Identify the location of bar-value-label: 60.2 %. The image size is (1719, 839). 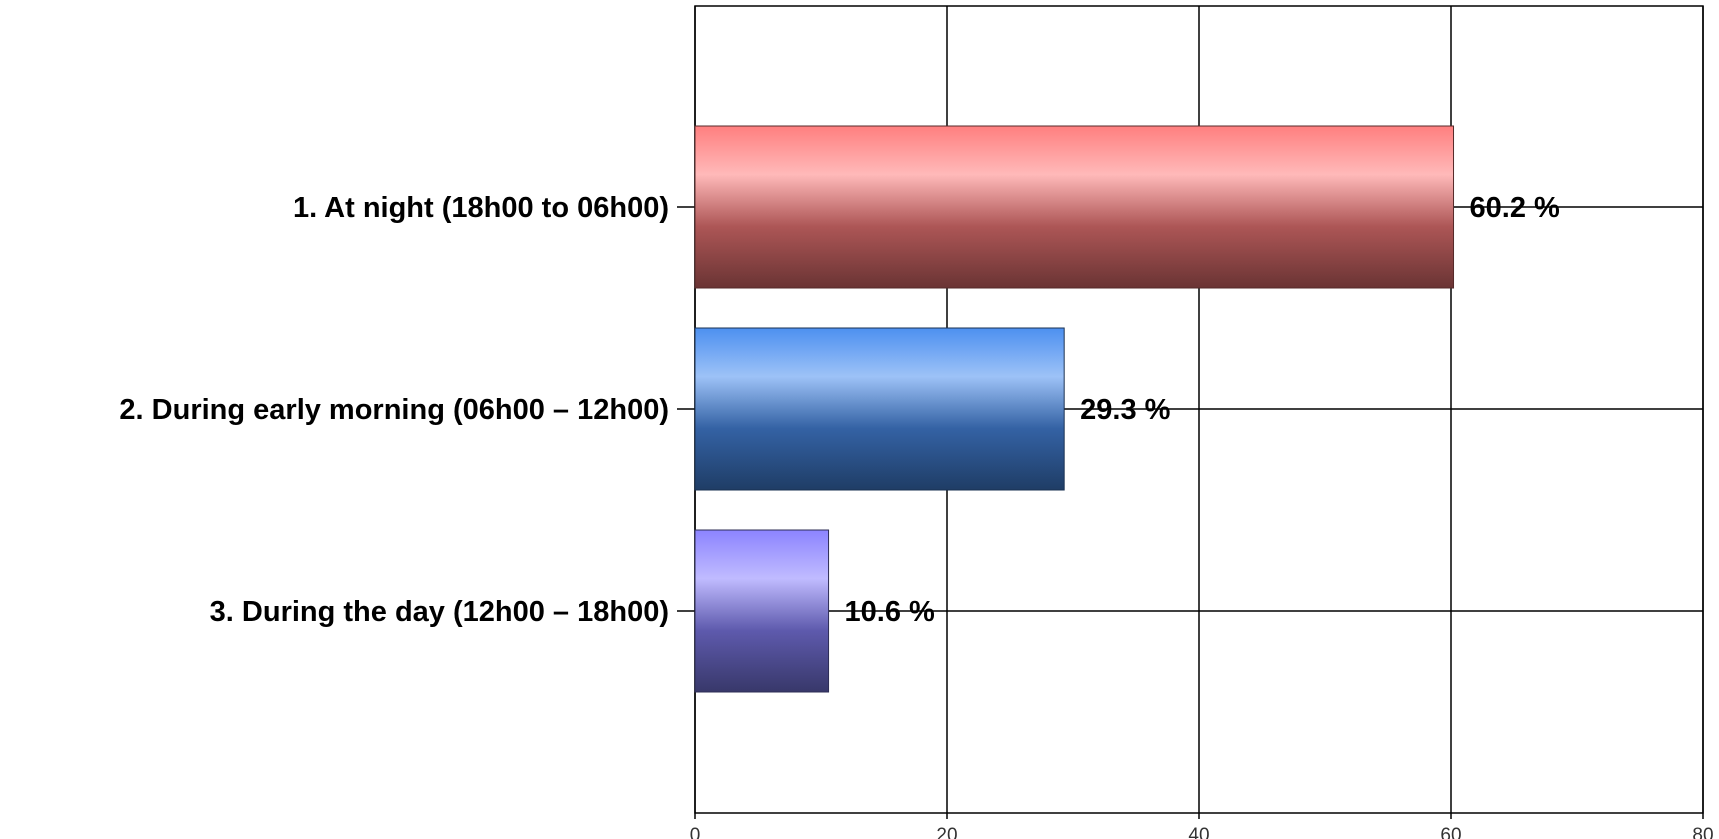
(1515, 208).